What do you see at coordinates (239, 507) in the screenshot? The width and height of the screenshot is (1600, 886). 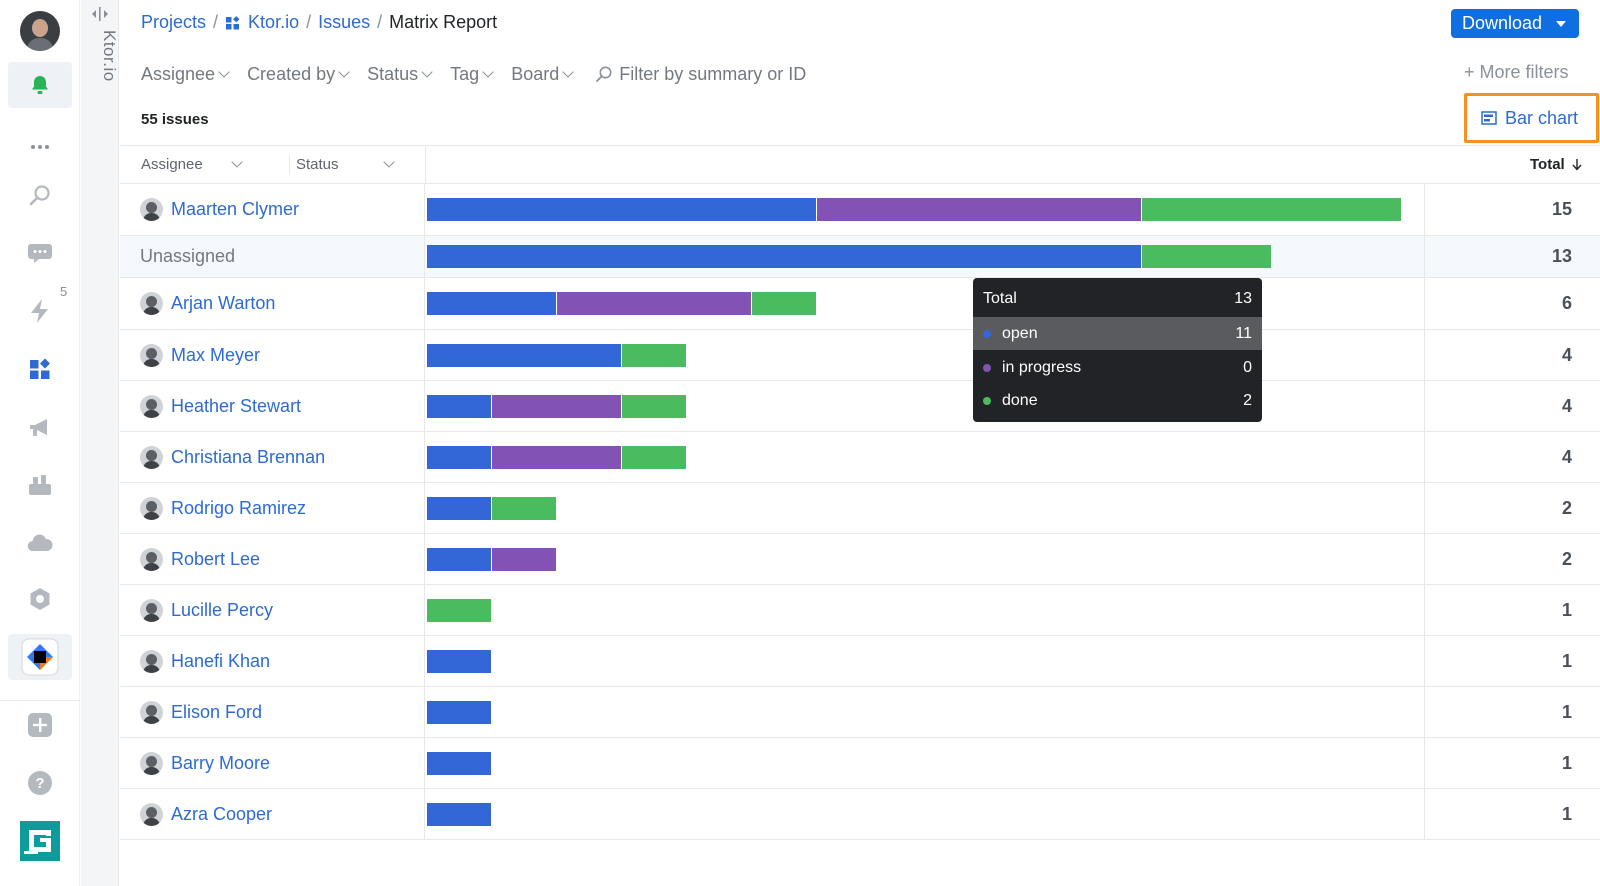 I see `assignee-name: Rodrigo Ramirez` at bounding box center [239, 507].